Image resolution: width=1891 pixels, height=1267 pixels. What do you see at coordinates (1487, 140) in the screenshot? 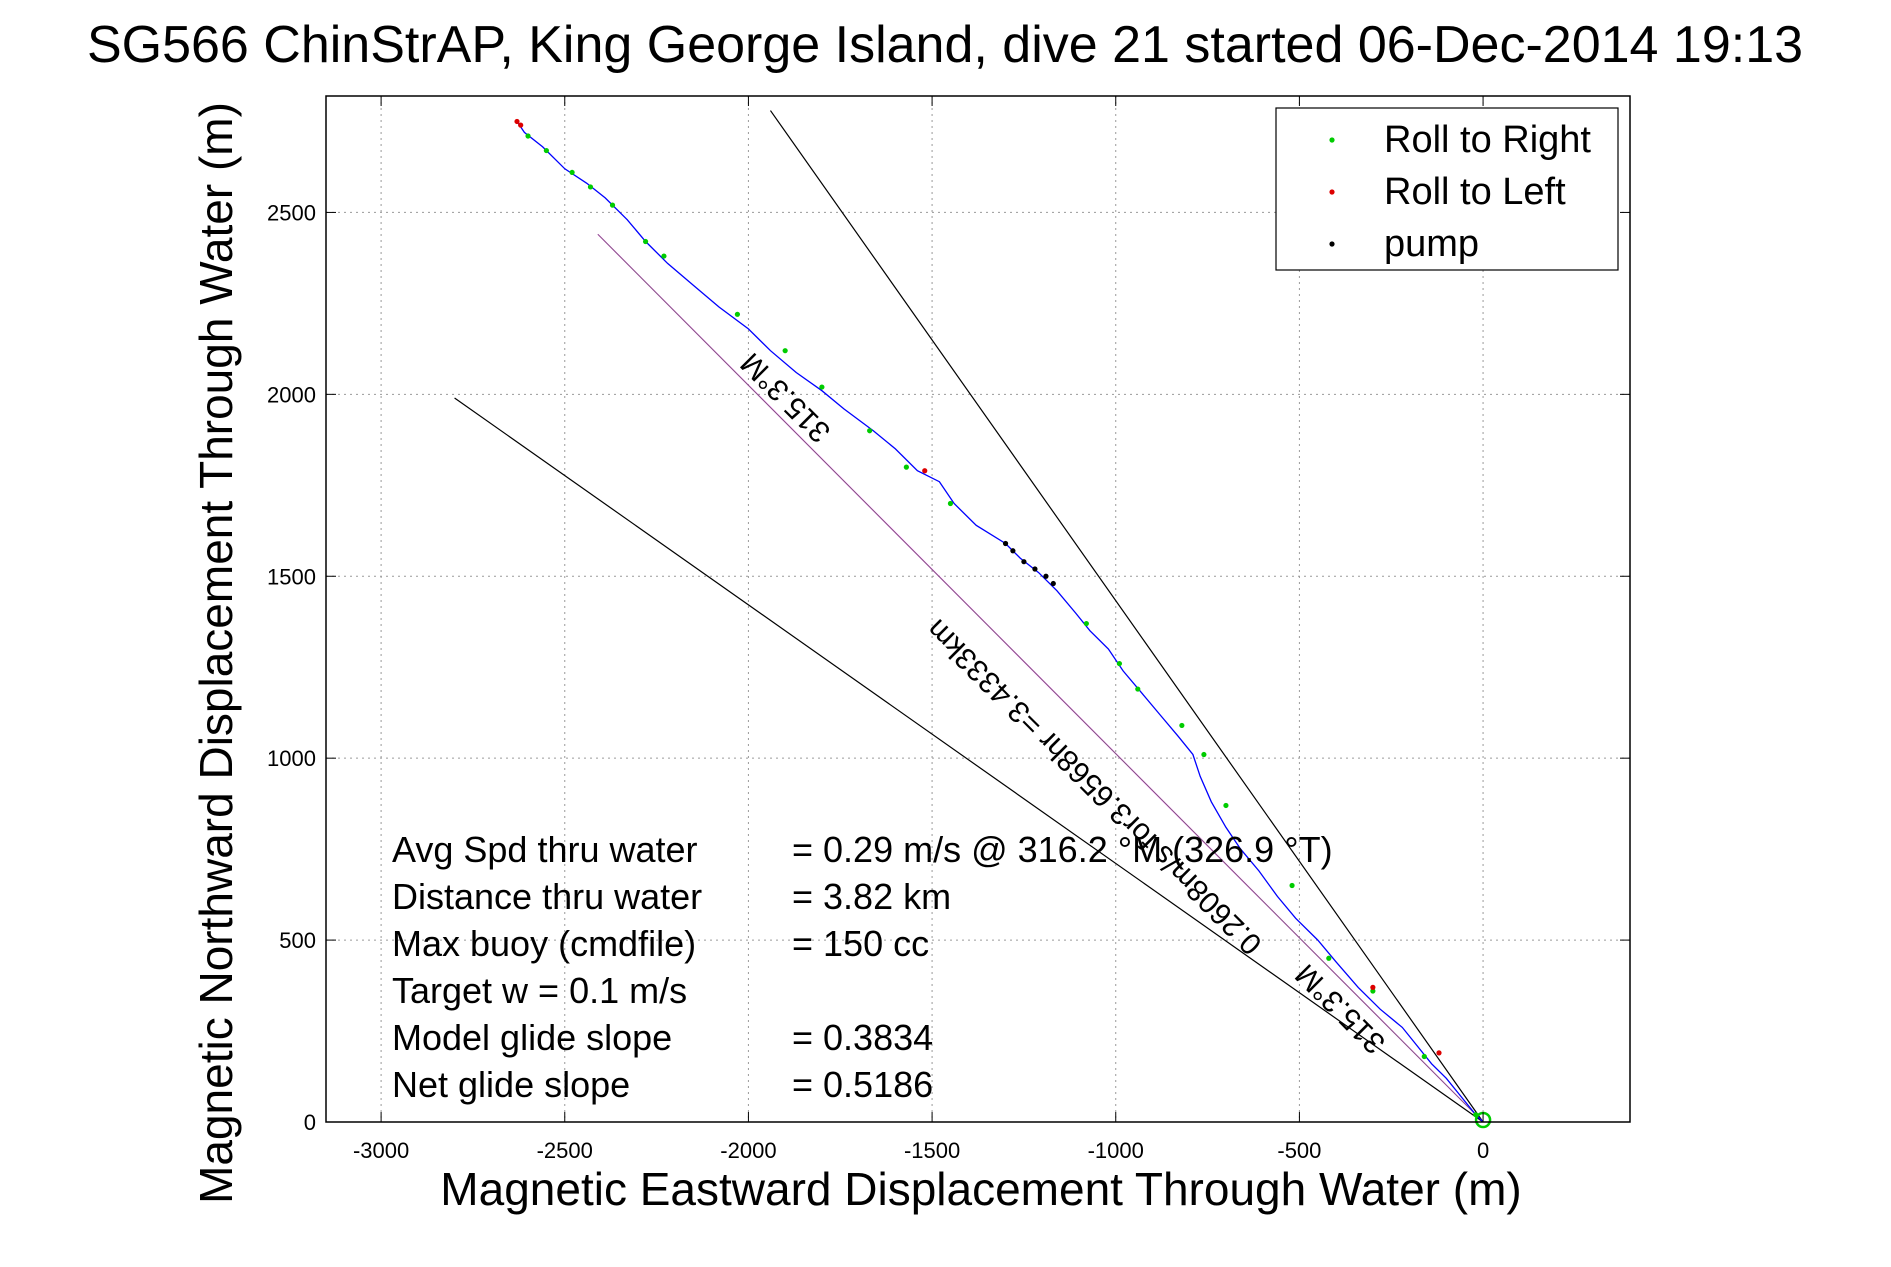
I see `legend-label: Roll to Right` at bounding box center [1487, 140].